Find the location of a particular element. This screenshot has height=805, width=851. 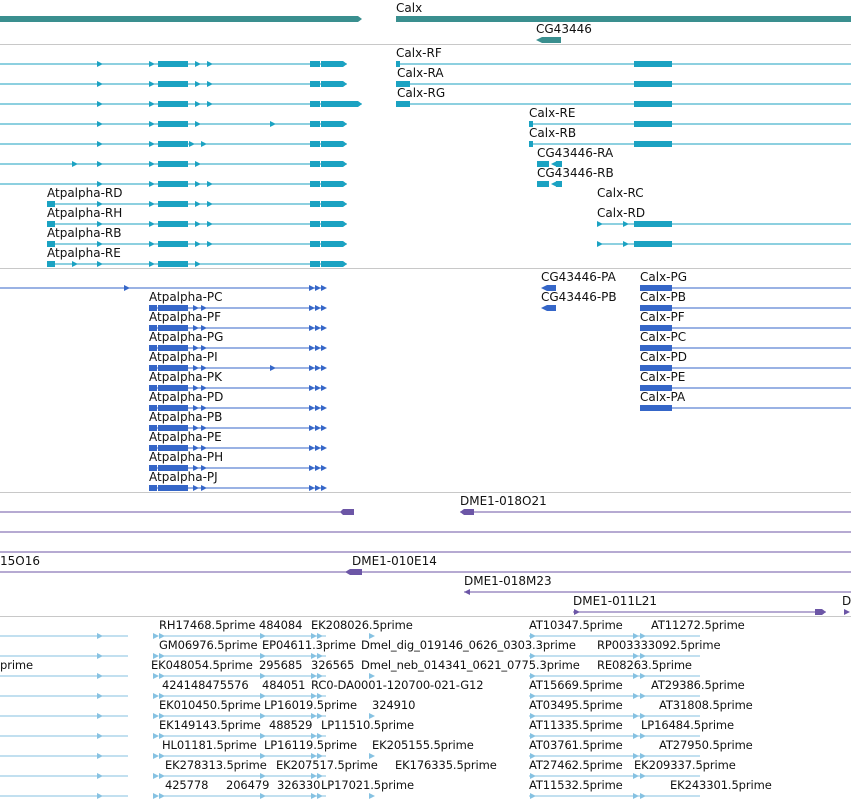

protein-label: Atpalpha-PK is located at coordinates (186, 377).